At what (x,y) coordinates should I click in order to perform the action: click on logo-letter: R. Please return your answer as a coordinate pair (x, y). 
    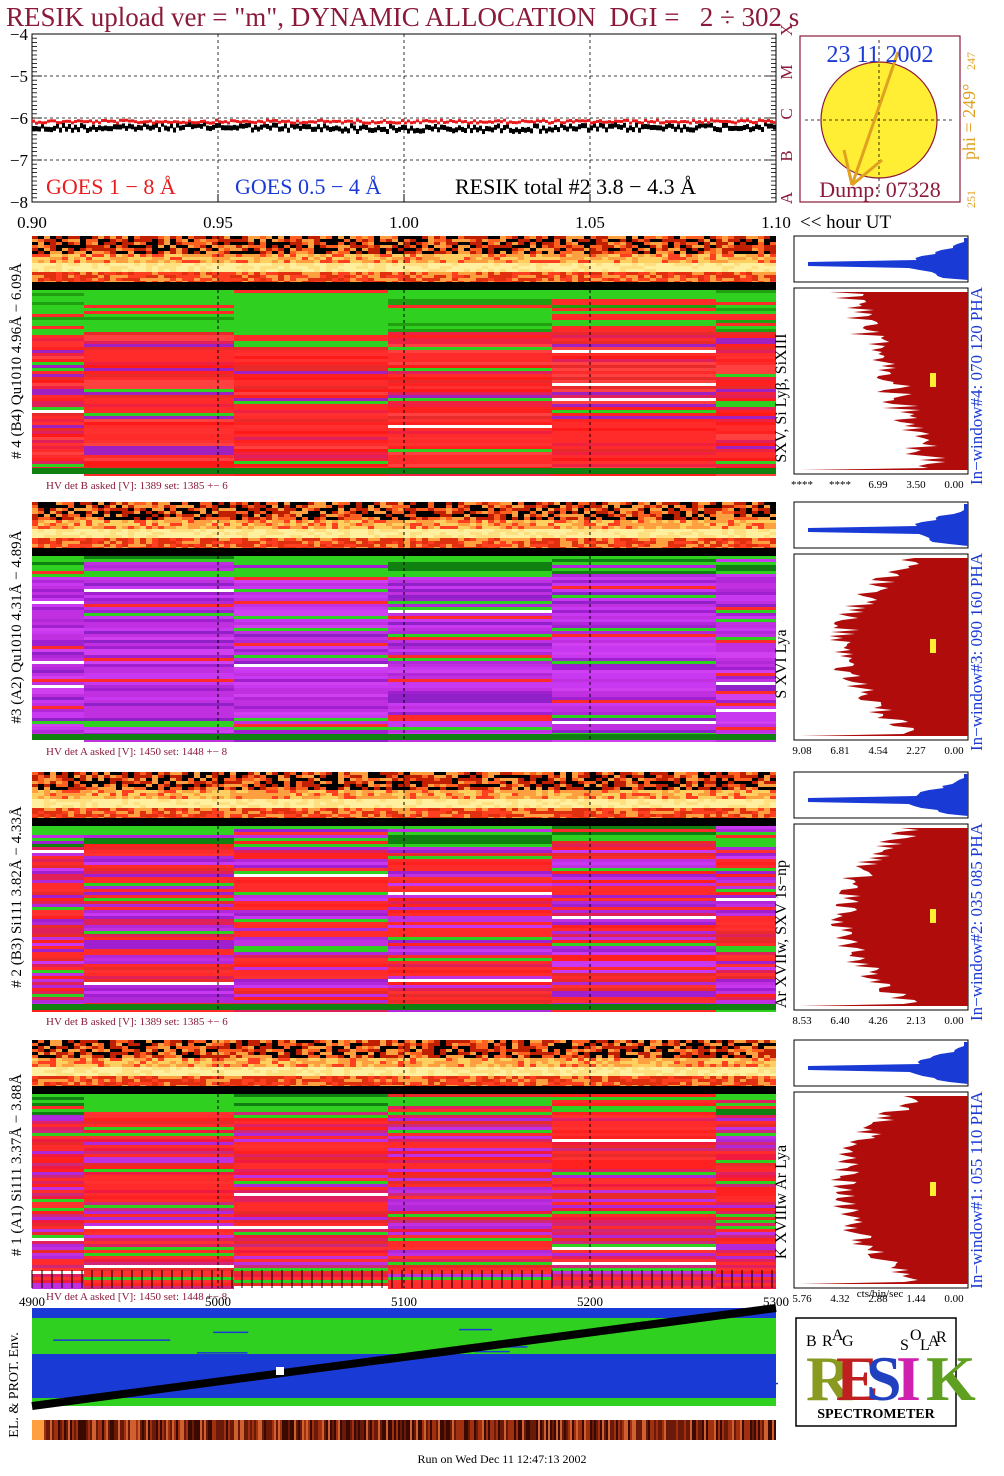
    Looking at the image, I should click on (829, 1378).